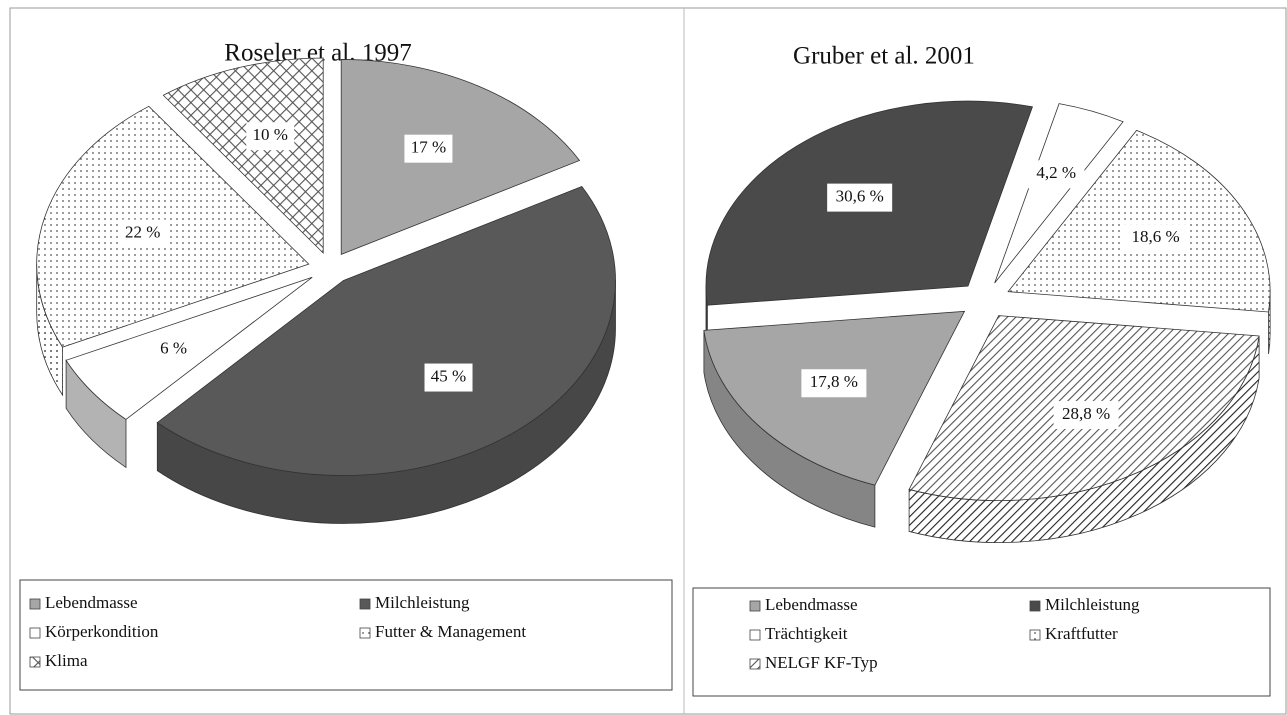 The image size is (1287, 715). I want to click on value-label: 28,8 %, so click(1086, 413).